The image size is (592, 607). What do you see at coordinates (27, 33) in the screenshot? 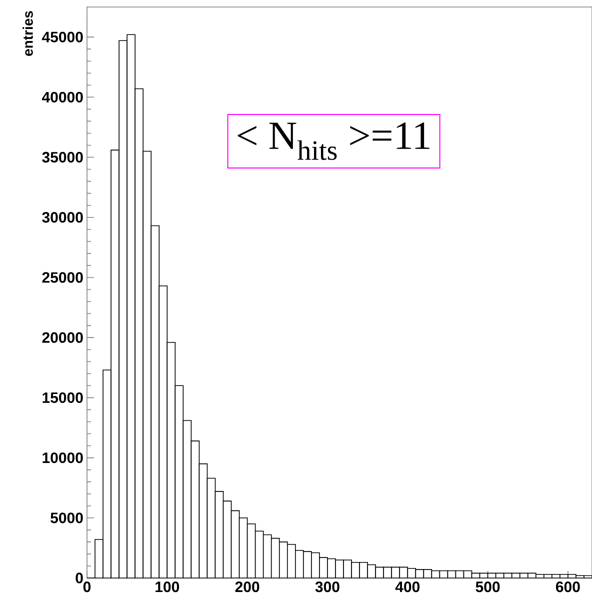
I see `y-axis-title: entries` at bounding box center [27, 33].